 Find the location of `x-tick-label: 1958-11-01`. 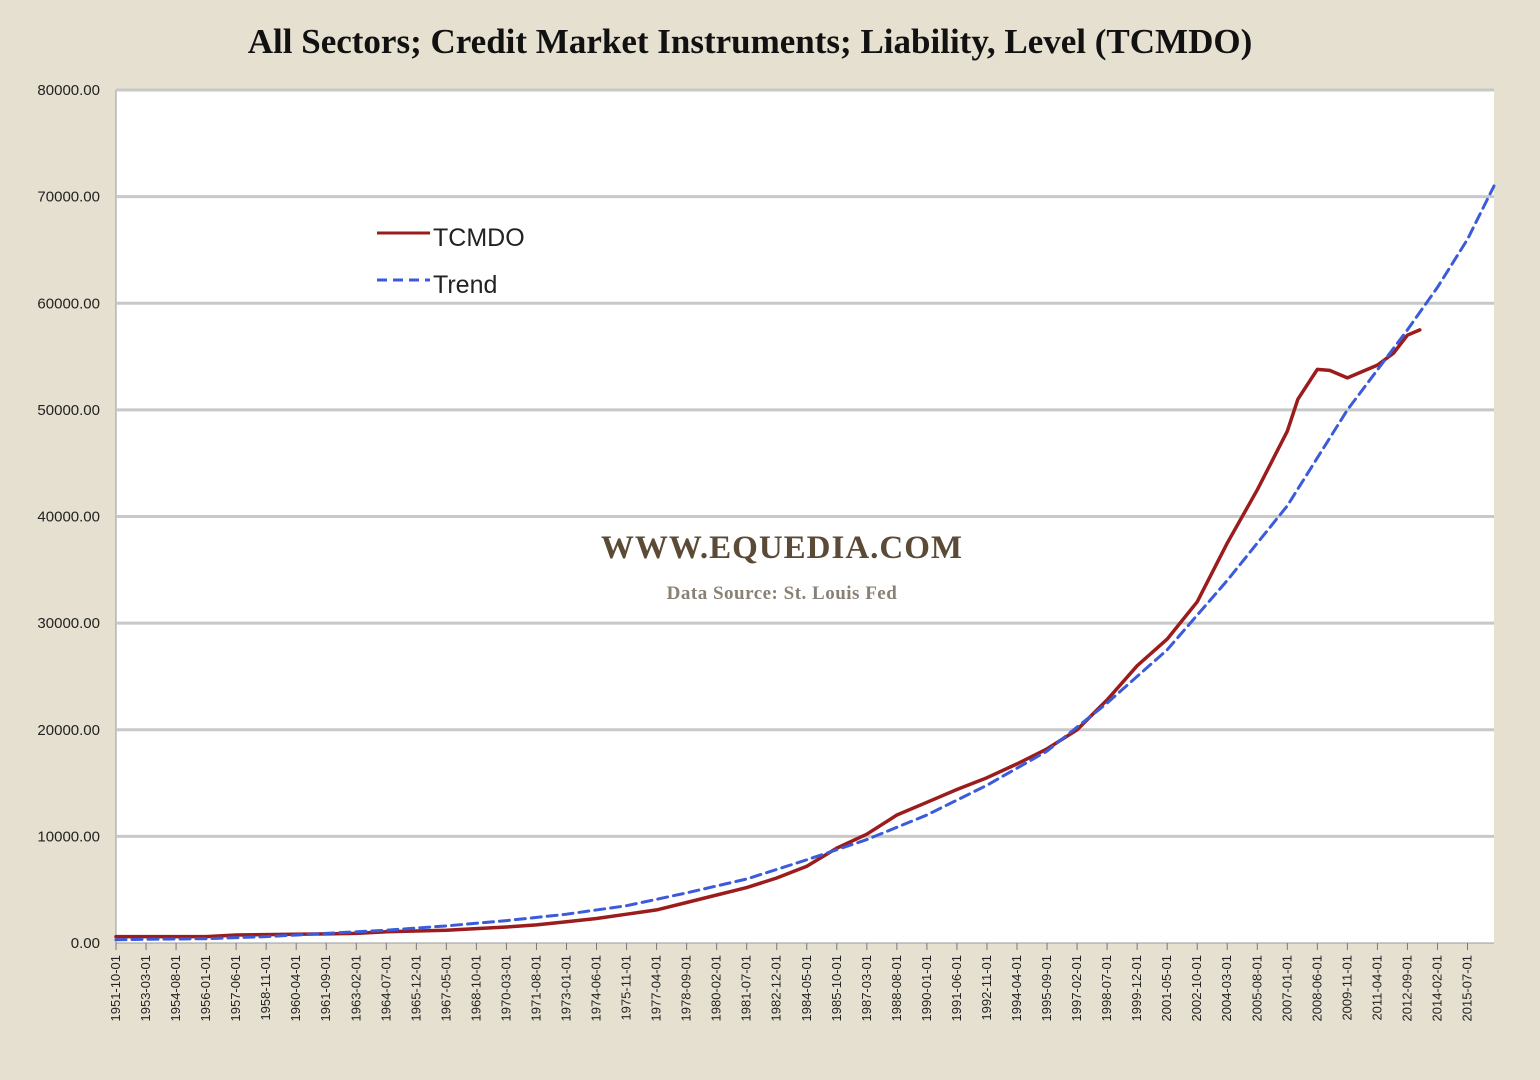

x-tick-label: 1958-11-01 is located at coordinates (265, 988).